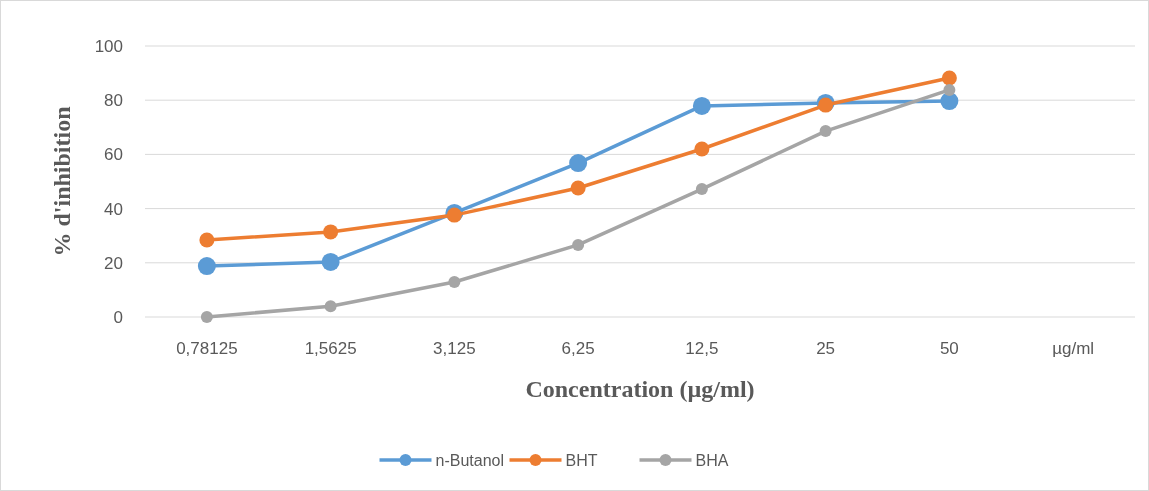 The image size is (1149, 491). What do you see at coordinates (62, 181) in the screenshot?
I see `y-axis-title: % d'inhibition` at bounding box center [62, 181].